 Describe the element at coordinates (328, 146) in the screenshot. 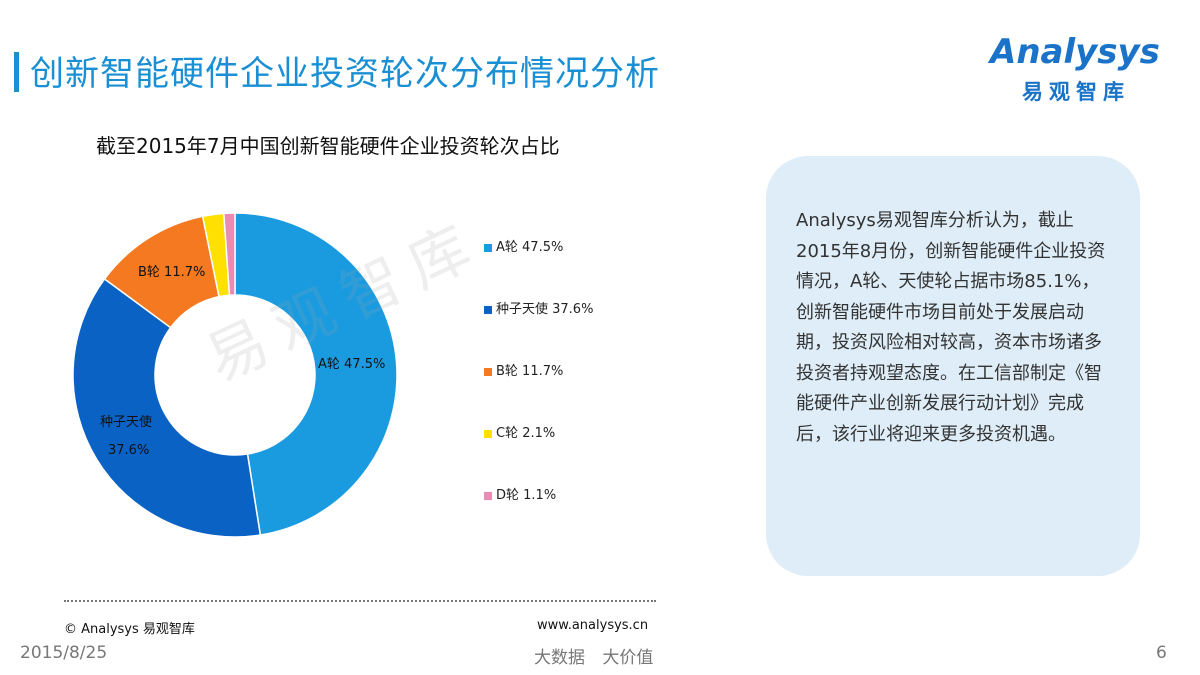

I see `chart-title: 截至2015年7月中国创新智能硬件企业投资轮次占比` at that location.